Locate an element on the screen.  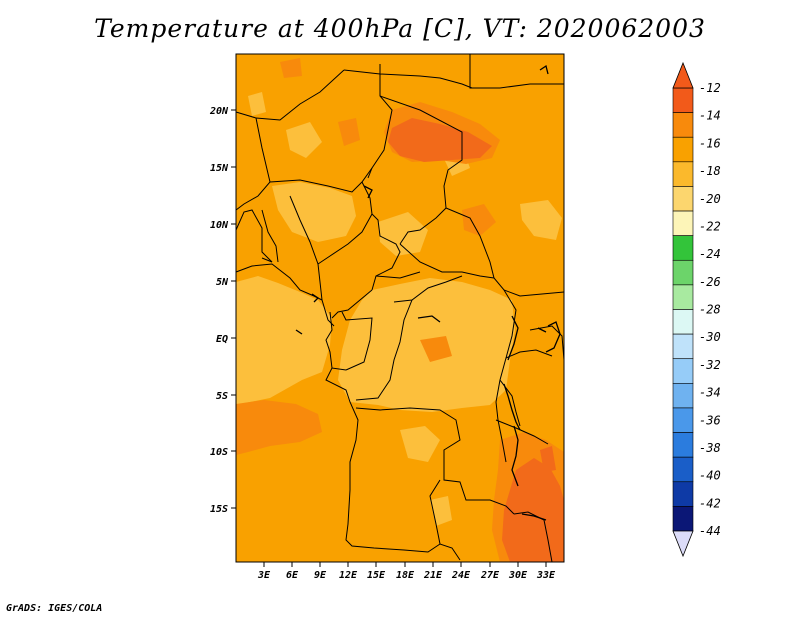
colorbar-label: -24 is located at coordinates (710, 254).